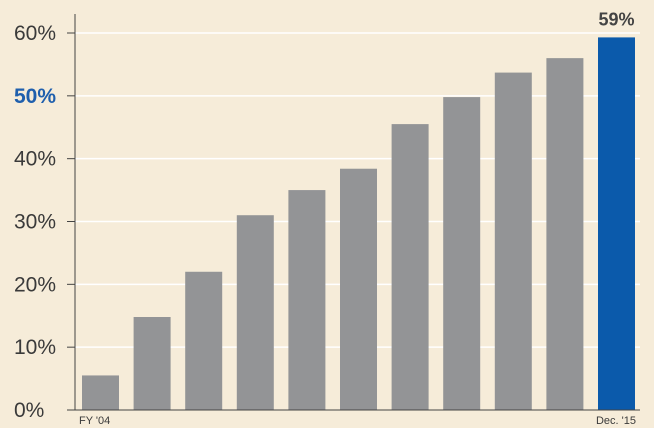 The height and width of the screenshot is (428, 654). What do you see at coordinates (35, 222) in the screenshot?
I see `y-tick-label: 30%` at bounding box center [35, 222].